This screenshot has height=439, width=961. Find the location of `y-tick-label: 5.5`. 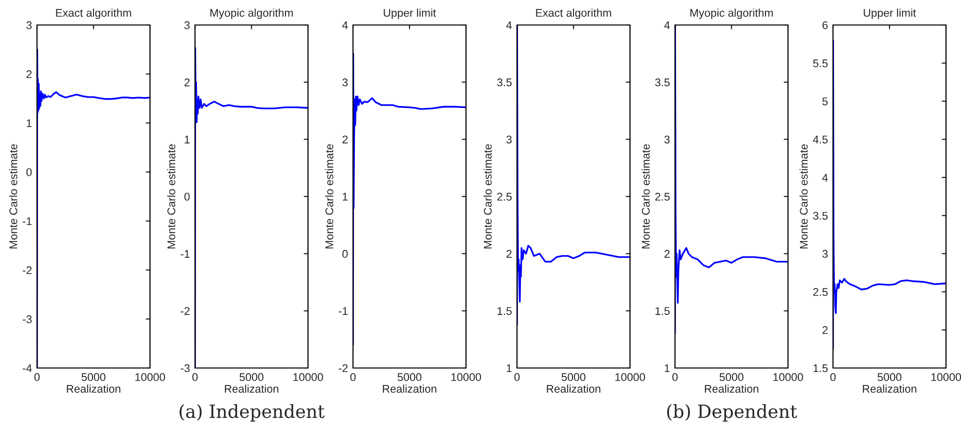

y-tick-label: 5.5 is located at coordinates (820, 63).